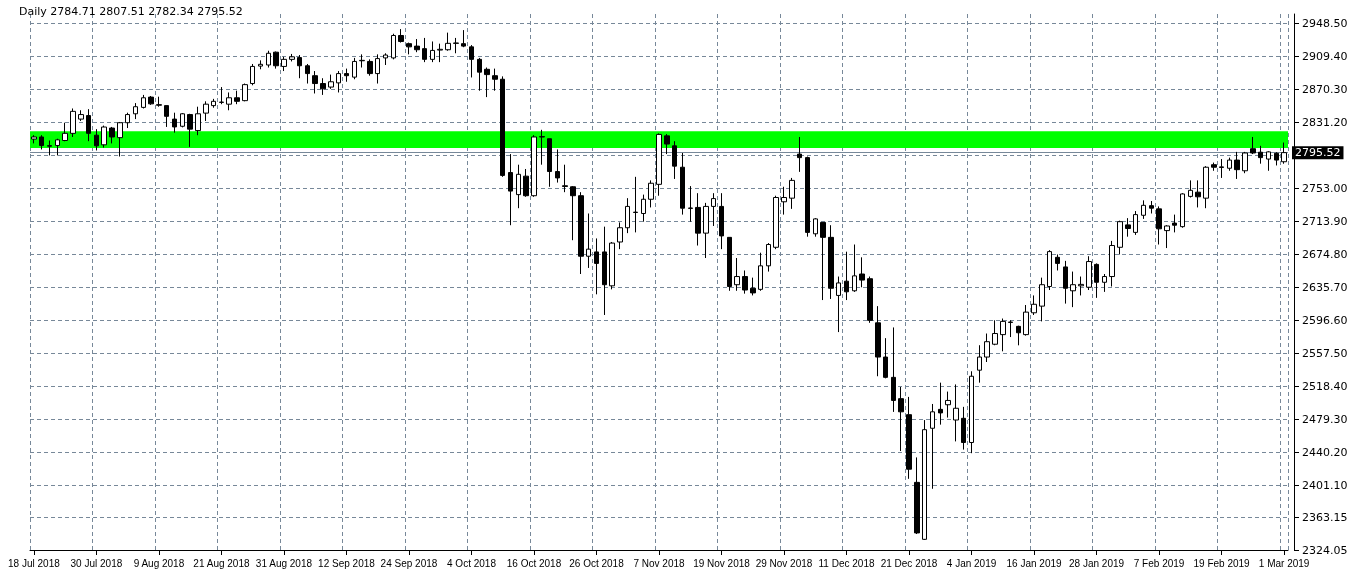 This screenshot has width=1352, height=576. I want to click on x-tick-label: 7 Nov 2018, so click(659, 563).